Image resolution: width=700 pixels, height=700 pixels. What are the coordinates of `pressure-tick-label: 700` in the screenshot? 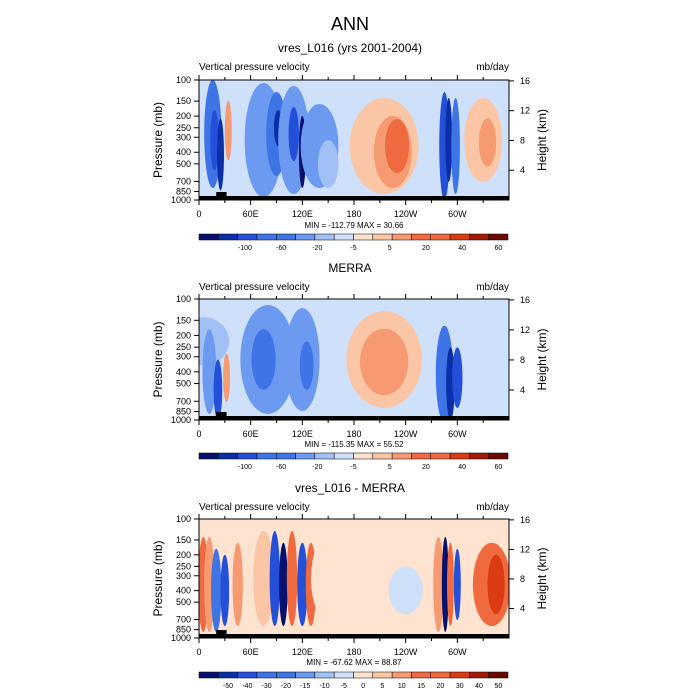 It's located at (183, 401).